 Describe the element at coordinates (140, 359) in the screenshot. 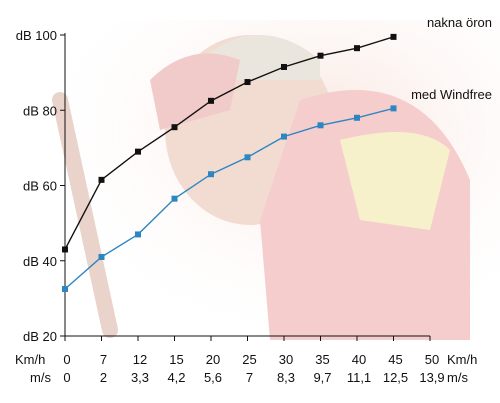

I see `x-tick-label-kmh: 12` at that location.